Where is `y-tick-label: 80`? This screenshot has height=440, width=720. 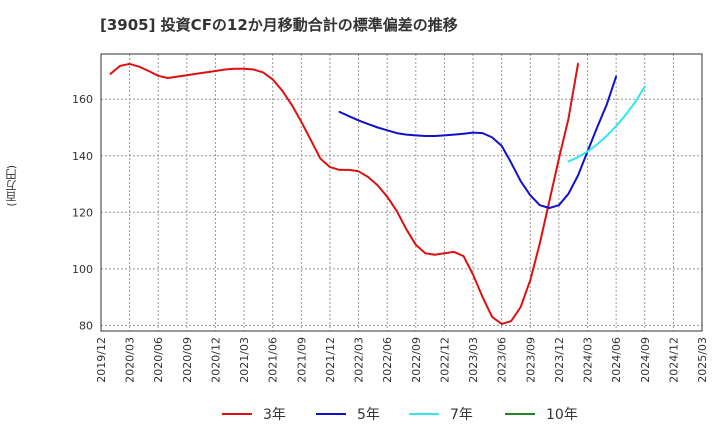
y-tick-label: 80 is located at coordinates (86, 325).